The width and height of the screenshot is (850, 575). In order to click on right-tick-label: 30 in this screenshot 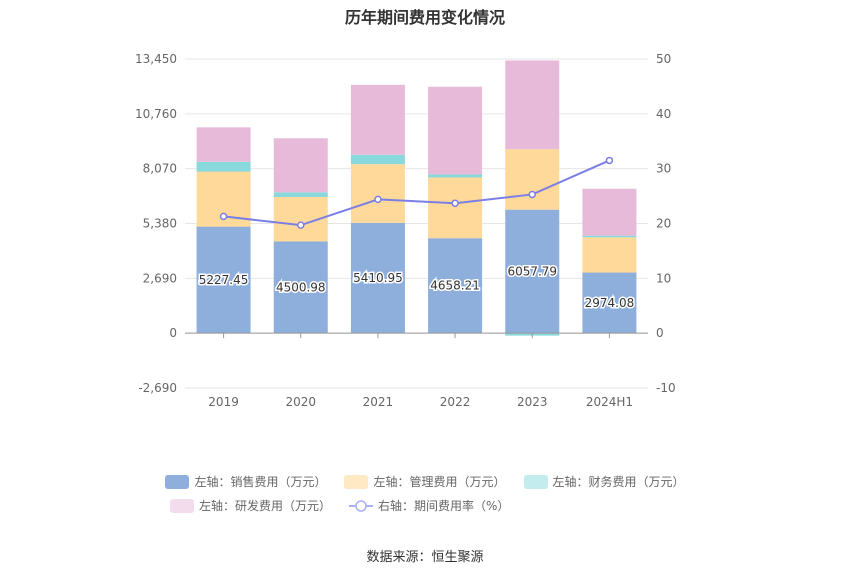, I will do `click(663, 169)`.